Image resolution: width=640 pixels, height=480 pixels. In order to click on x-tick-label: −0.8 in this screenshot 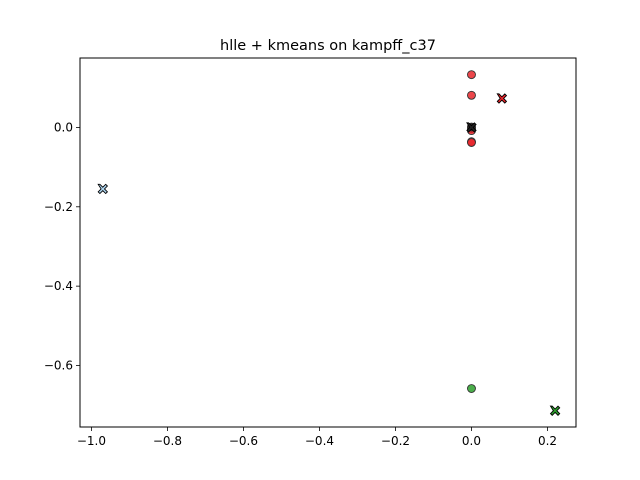, I will do `click(167, 441)`.